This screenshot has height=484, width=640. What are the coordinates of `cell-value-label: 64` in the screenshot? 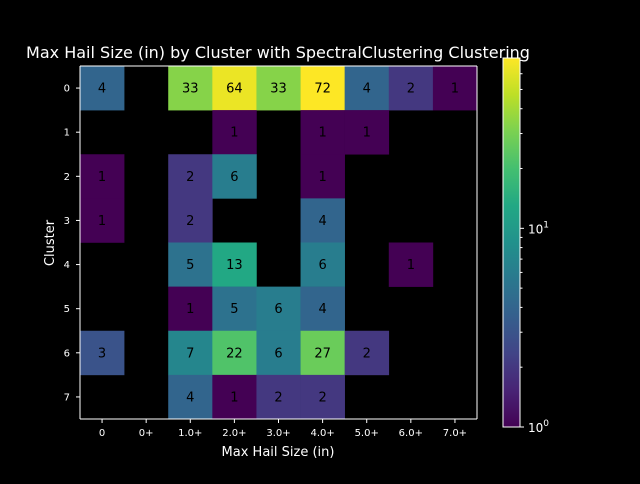 It's located at (234, 89).